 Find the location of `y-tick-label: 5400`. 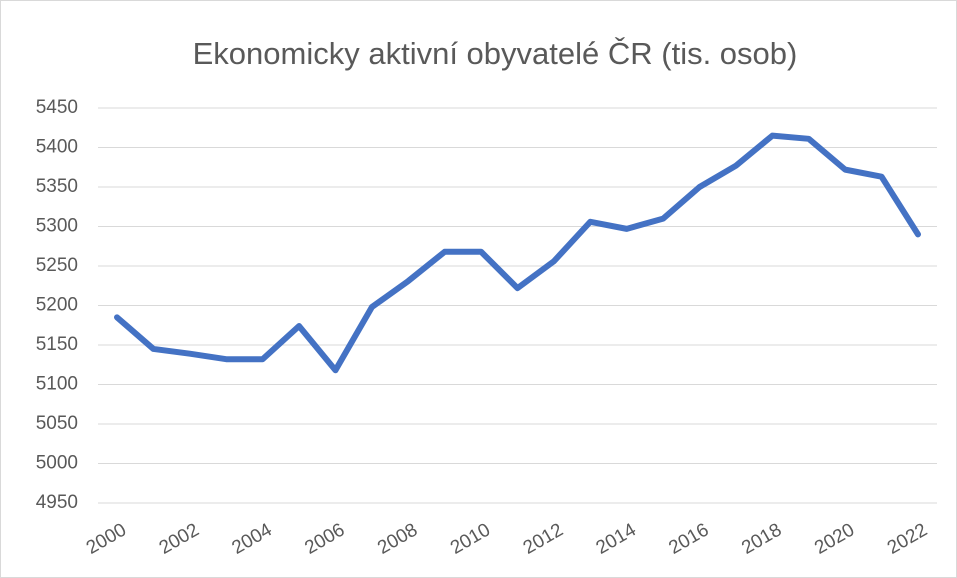

y-tick-label: 5400 is located at coordinates (57, 147).